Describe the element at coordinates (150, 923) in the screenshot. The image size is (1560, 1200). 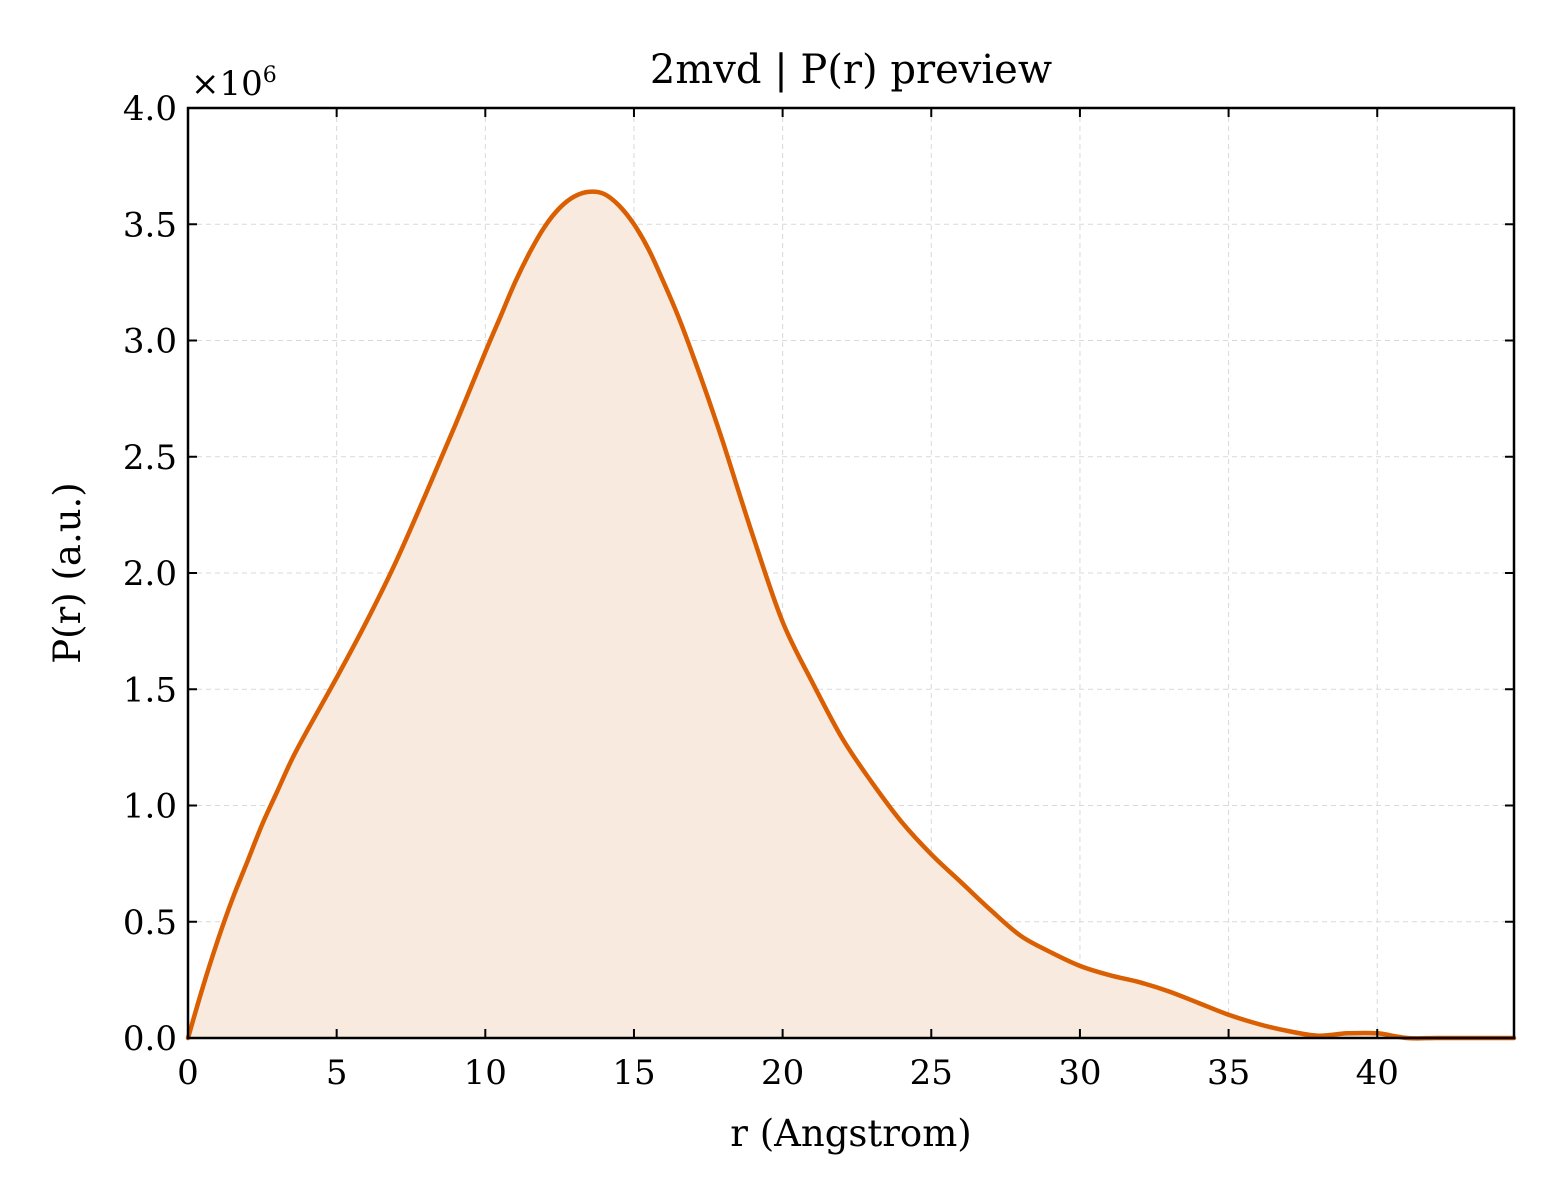
I see `y-tick-label: 0.5` at that location.